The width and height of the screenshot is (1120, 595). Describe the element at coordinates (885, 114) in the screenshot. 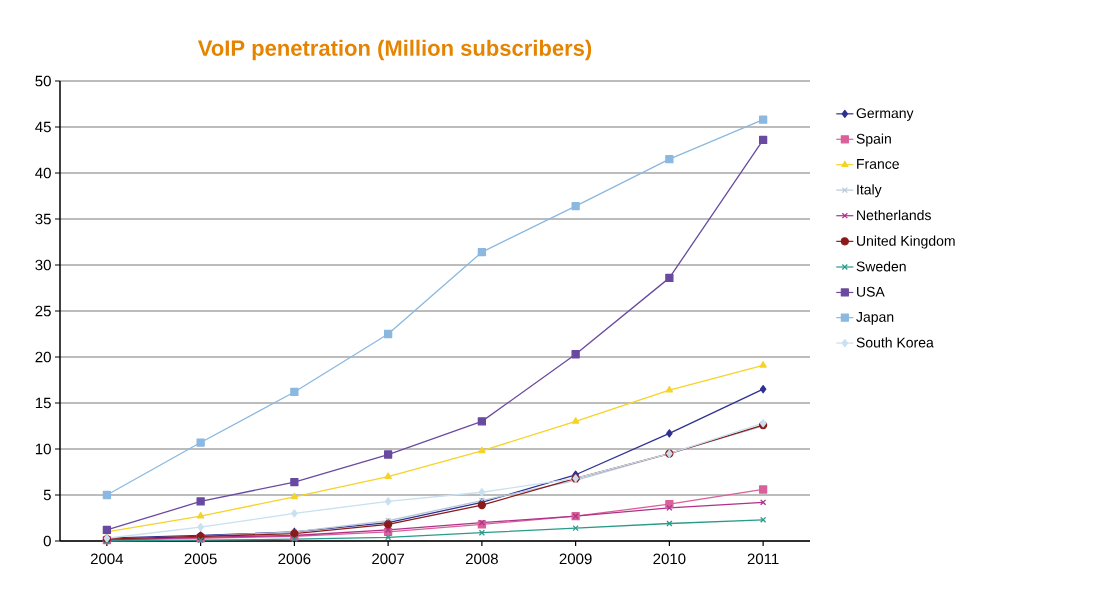

I see `legend-label: Germany` at that location.